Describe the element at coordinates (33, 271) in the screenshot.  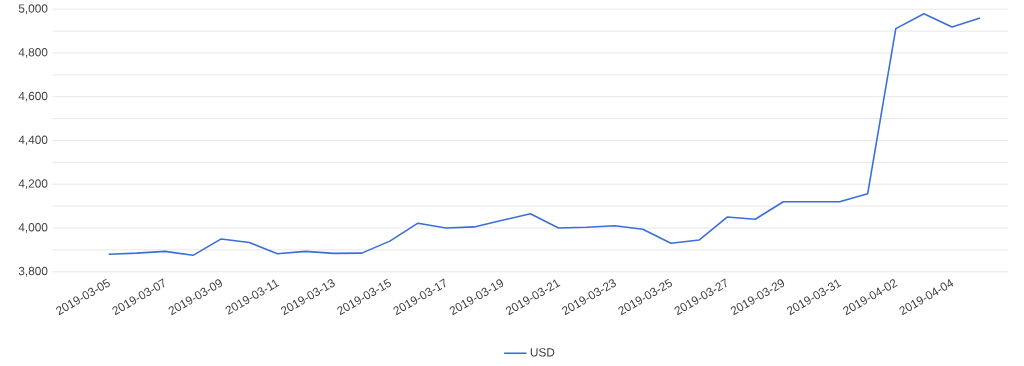
I see `y-tick-label: 3,800` at that location.